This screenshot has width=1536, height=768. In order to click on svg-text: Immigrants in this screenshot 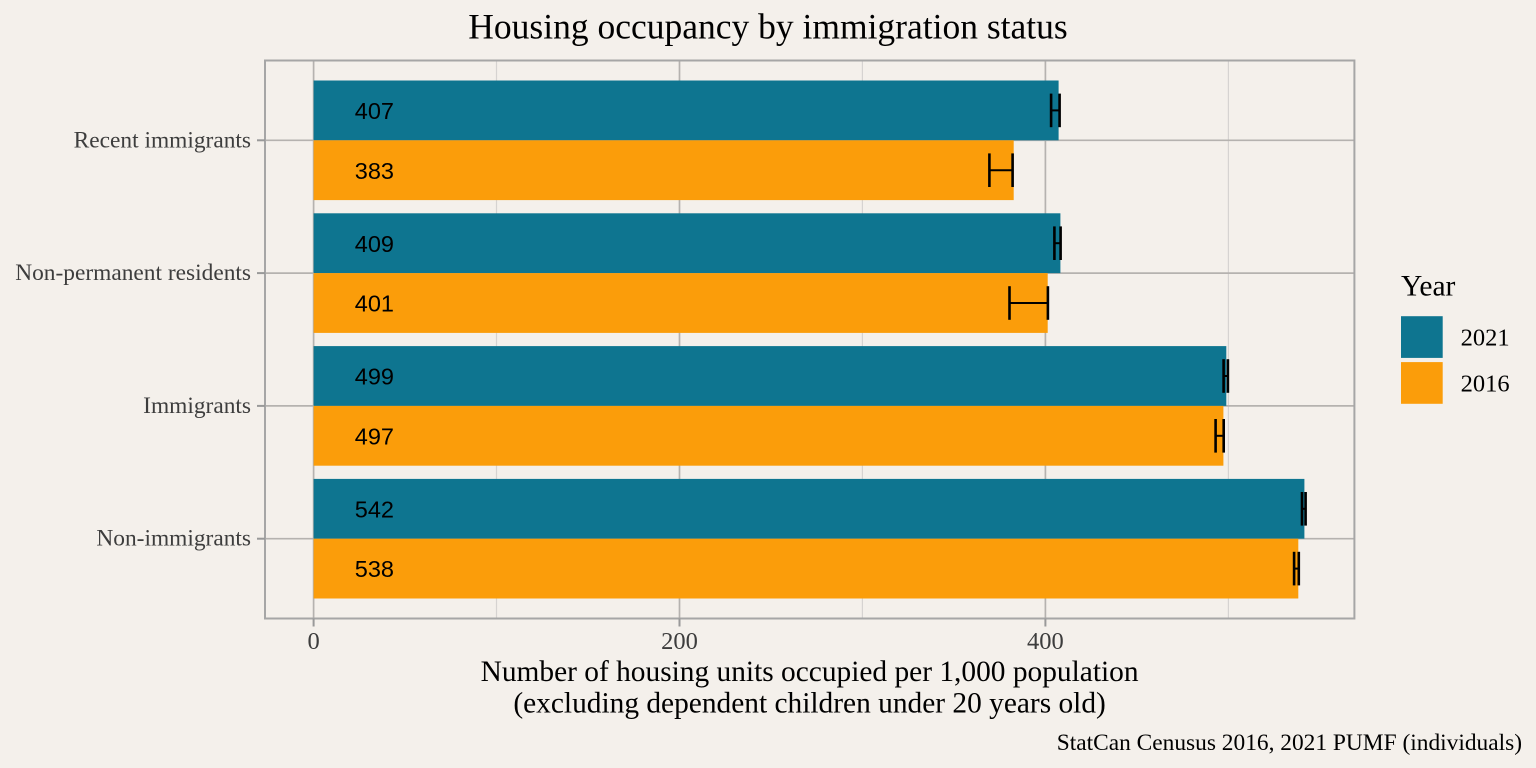, I will do `click(197, 406)`.